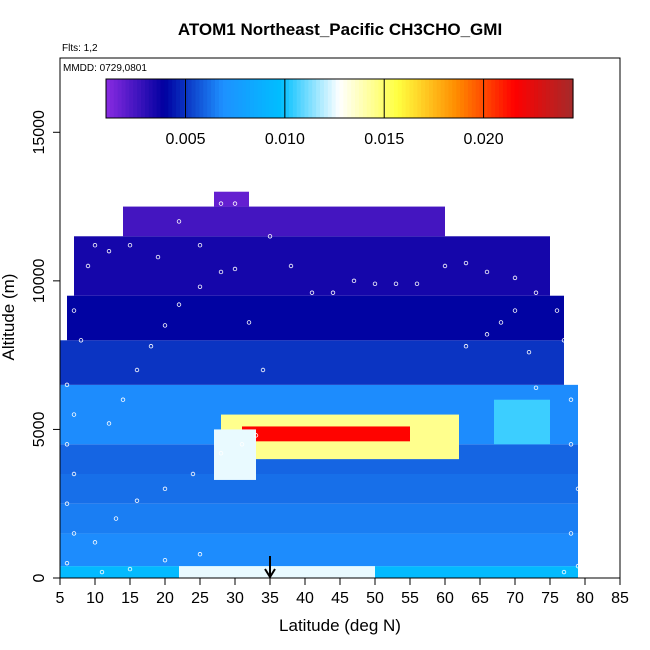 The width and height of the screenshot is (650, 650). What do you see at coordinates (235, 598) in the screenshot?
I see `x-tick-label: 30` at bounding box center [235, 598].